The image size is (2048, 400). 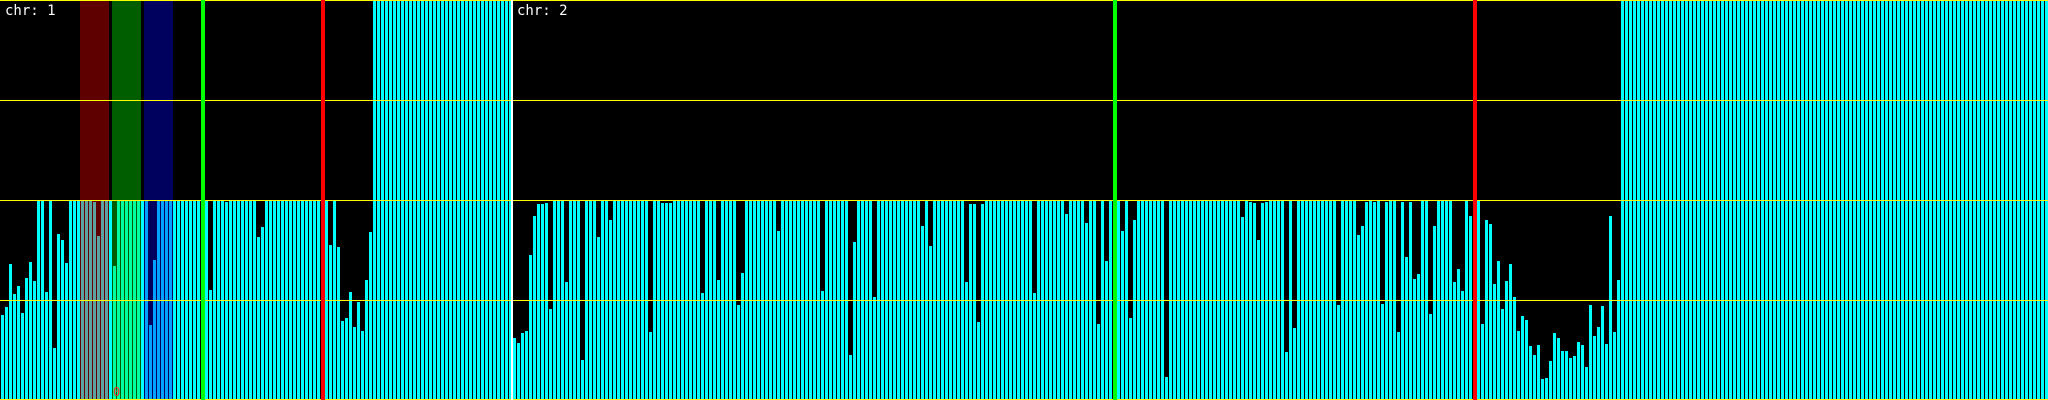 I want to click on chromosome-divider, so click(x=512, y=200).